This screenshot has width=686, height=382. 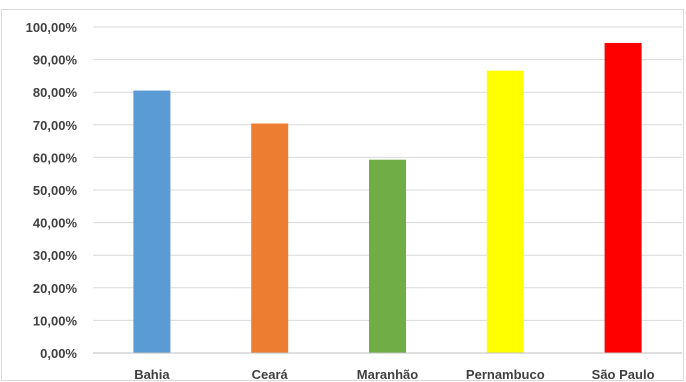 What do you see at coordinates (387, 256) in the screenshot?
I see `bar-maranh-o` at bounding box center [387, 256].